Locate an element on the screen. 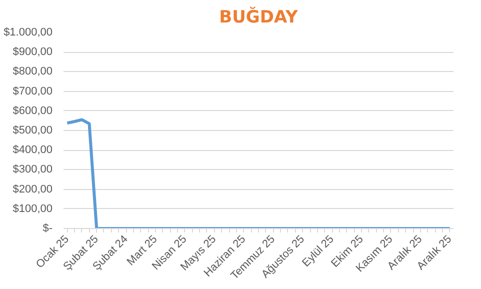 Image resolution: width=481 pixels, height=289 pixels. y-tick-label: $500,00 is located at coordinates (32, 130).